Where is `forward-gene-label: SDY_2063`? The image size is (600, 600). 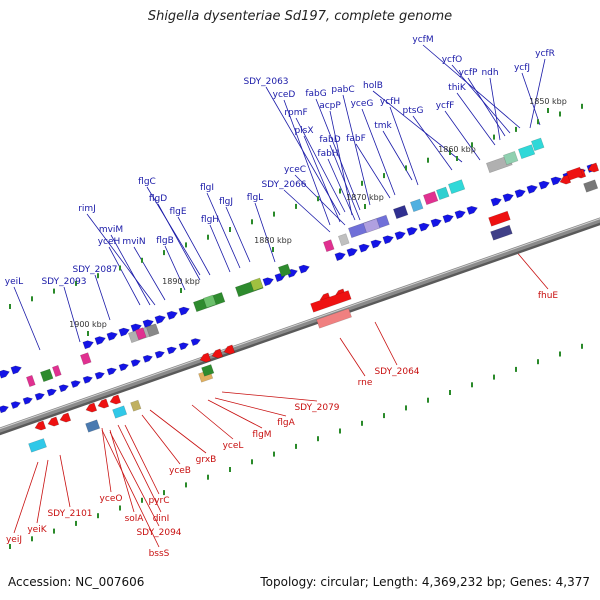
forward-gene-label: SDY_2063 is located at coordinates (265, 82).